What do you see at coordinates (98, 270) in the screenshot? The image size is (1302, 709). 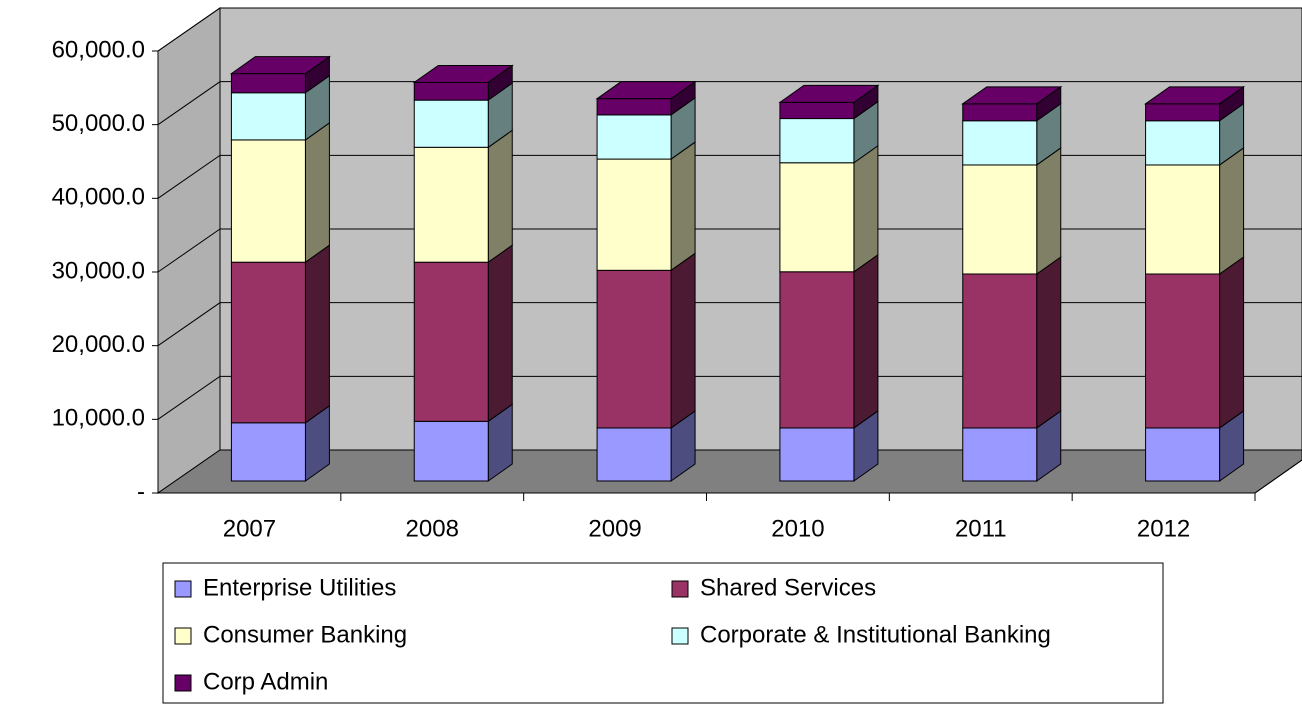 I see `y-tick-label: 30,000.0` at bounding box center [98, 270].